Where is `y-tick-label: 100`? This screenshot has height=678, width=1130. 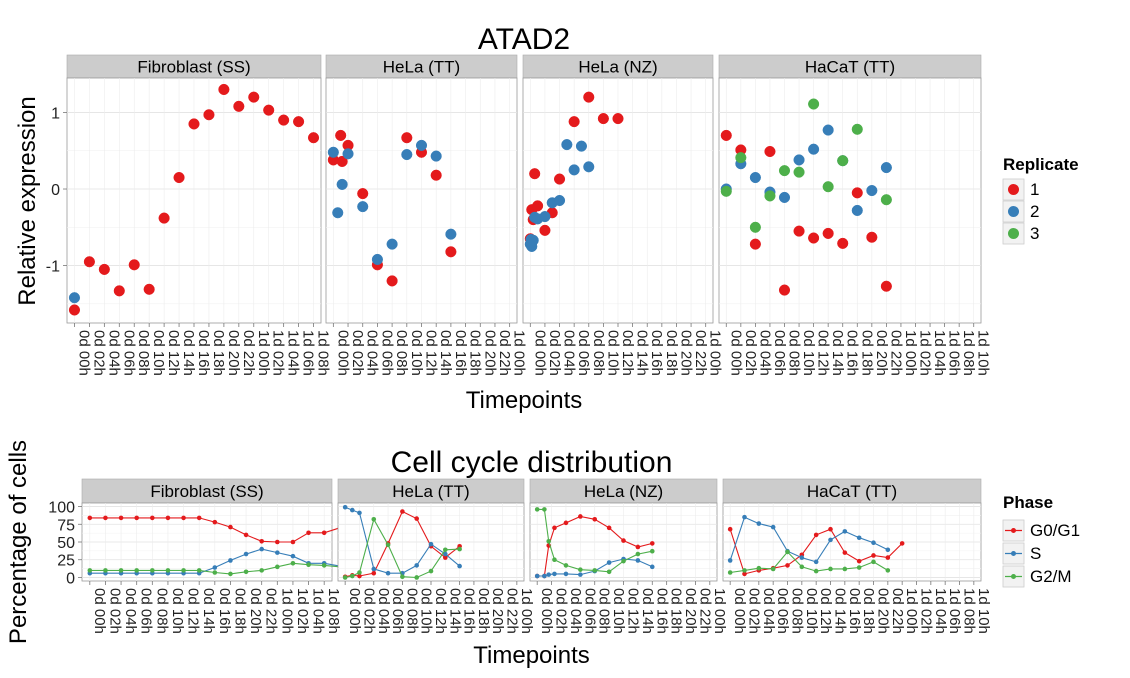 y-tick-label: 100 is located at coordinates (61, 508).